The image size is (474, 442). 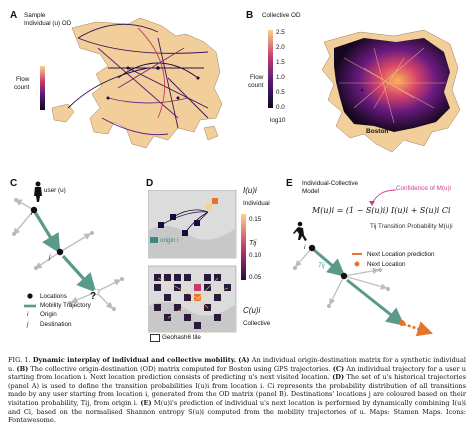 What do you see at coordinates (154, 240) in the screenshot?
I see `origin-swatch` at bounding box center [154, 240].